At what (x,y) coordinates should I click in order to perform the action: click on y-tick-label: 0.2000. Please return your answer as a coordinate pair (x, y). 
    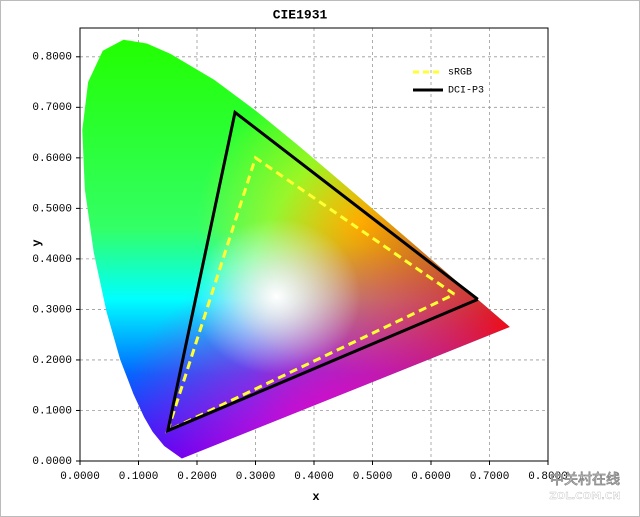
    Looking at the image, I should click on (52, 361).